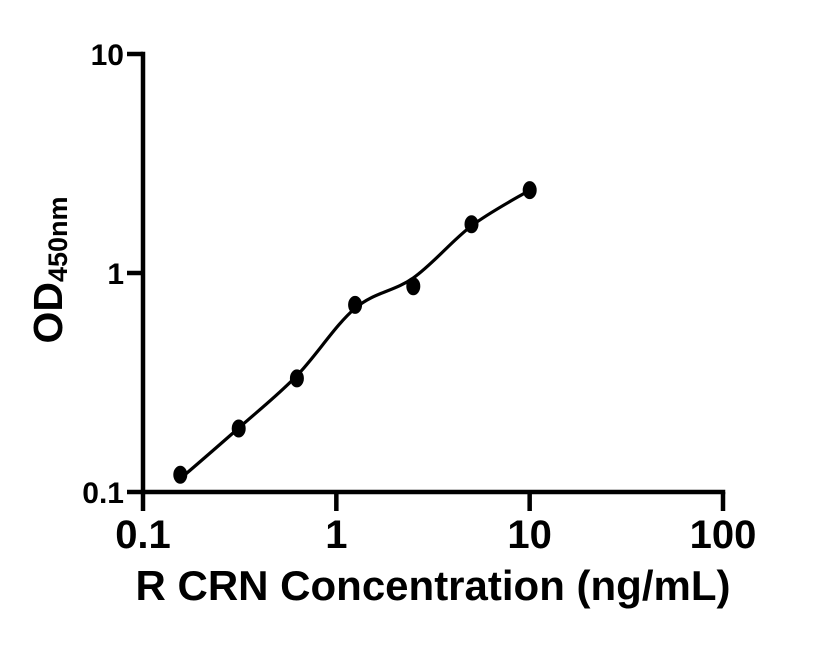 This screenshot has width=816, height=645. I want to click on x-axis-tick-label: 100, so click(723, 535).